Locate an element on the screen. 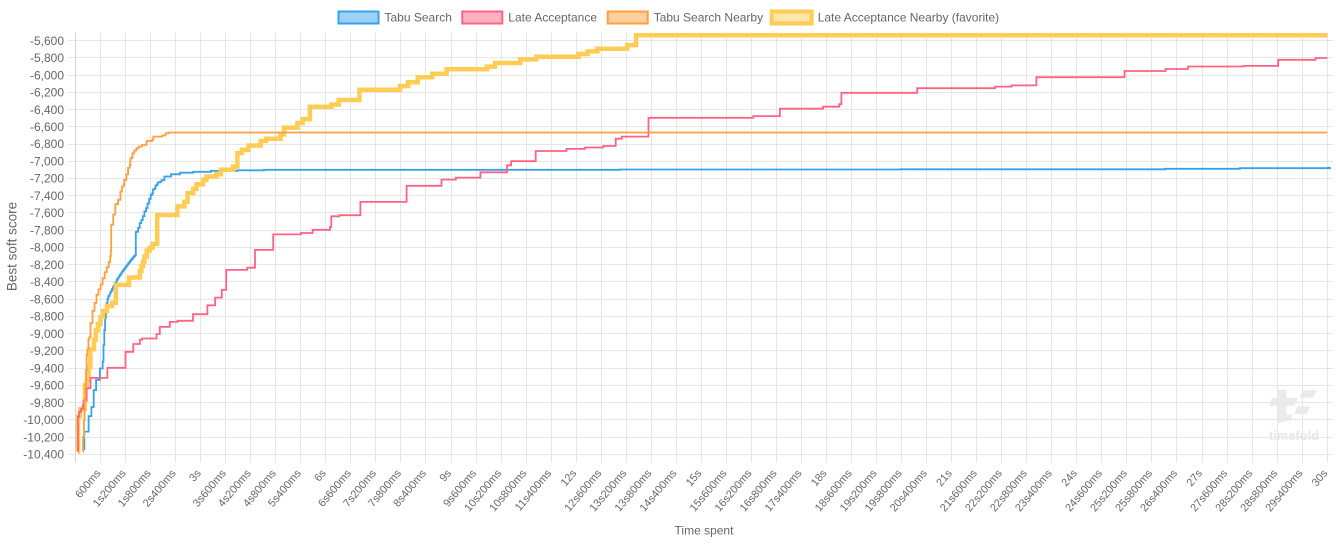 Image resolution: width=1336 pixels, height=547 pixels. svg-text: -8,800 is located at coordinates (47, 317).